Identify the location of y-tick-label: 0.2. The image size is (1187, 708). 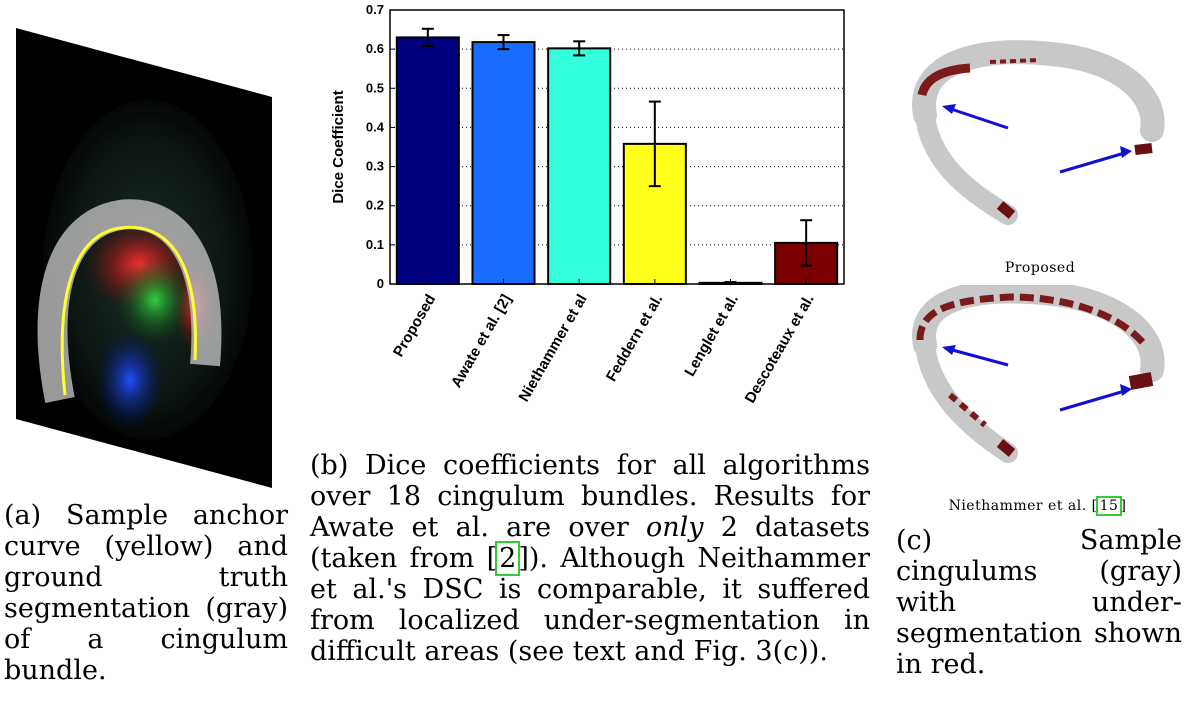
(375, 205).